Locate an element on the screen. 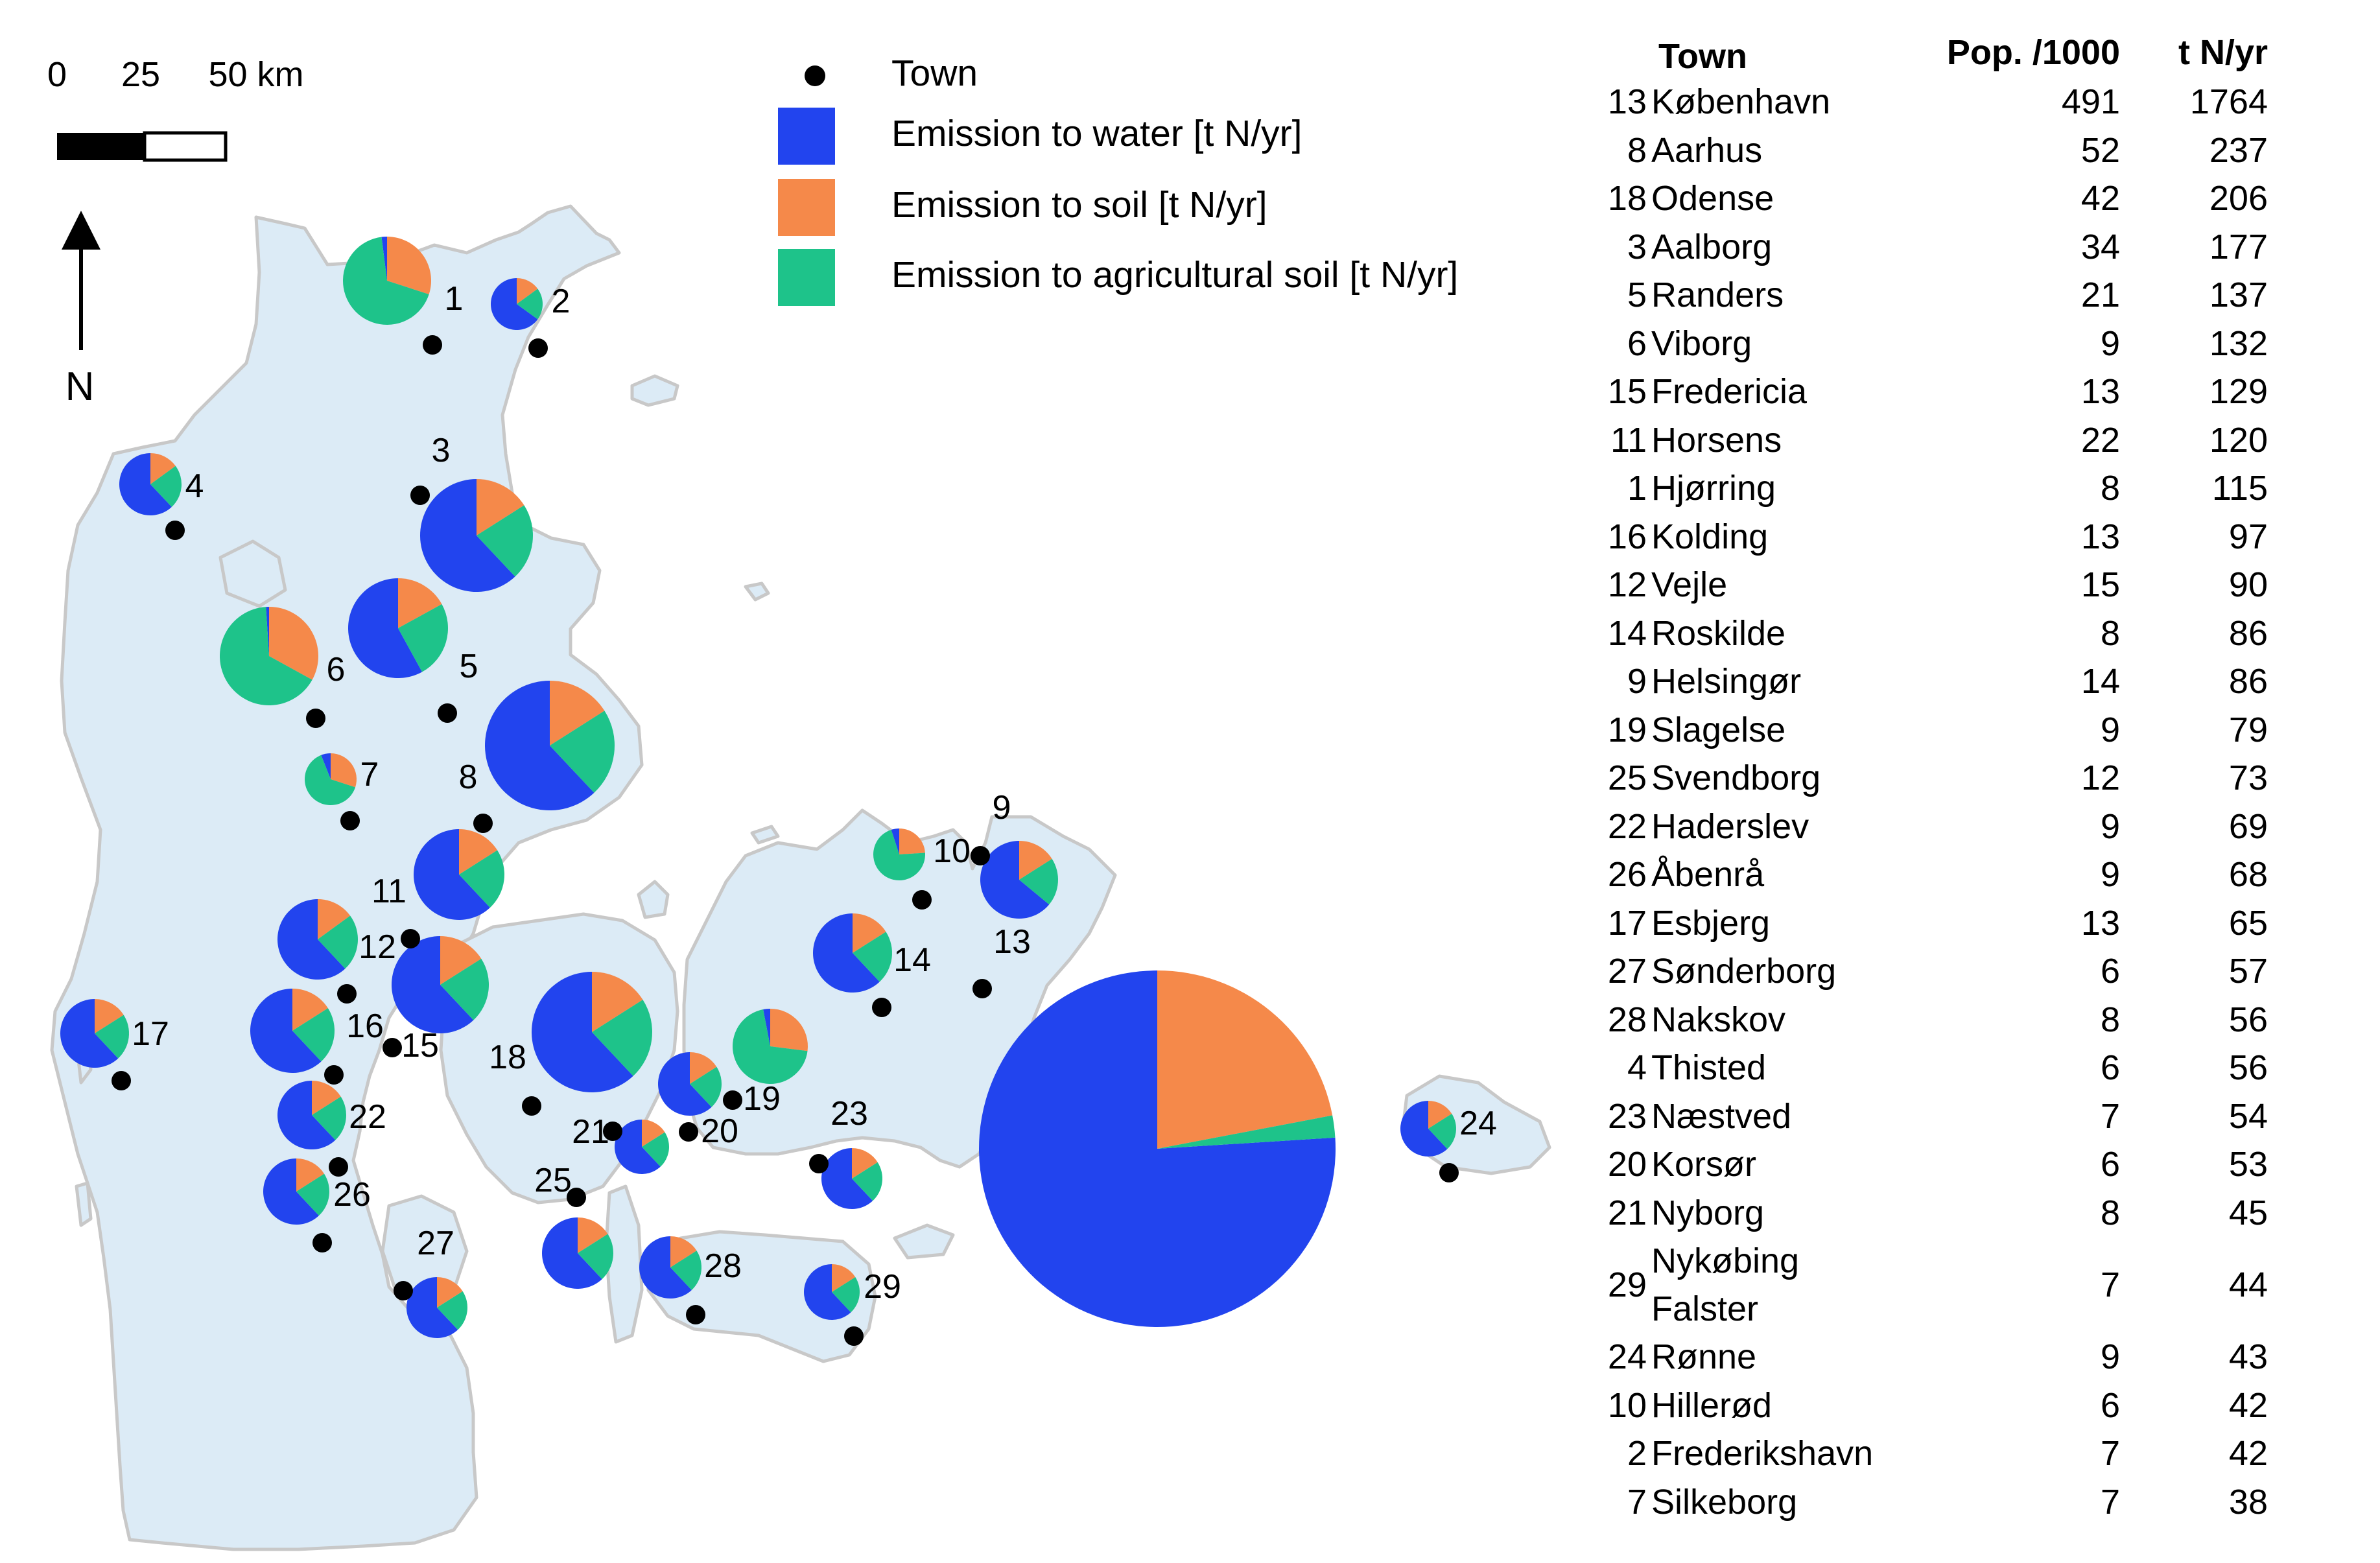  table-cell-rank: 28 is located at coordinates (1627, 1019).